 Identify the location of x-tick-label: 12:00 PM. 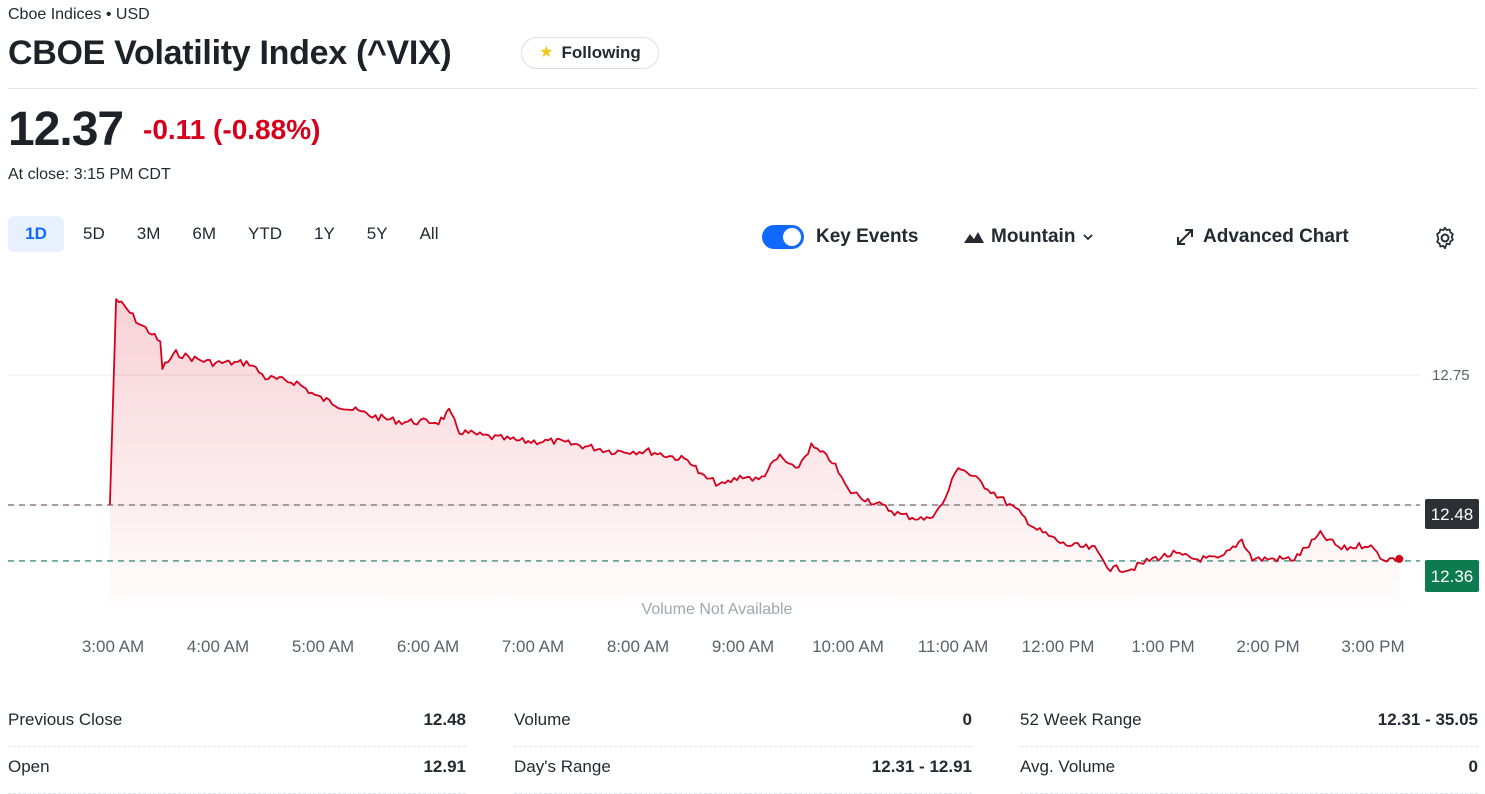
(1058, 646).